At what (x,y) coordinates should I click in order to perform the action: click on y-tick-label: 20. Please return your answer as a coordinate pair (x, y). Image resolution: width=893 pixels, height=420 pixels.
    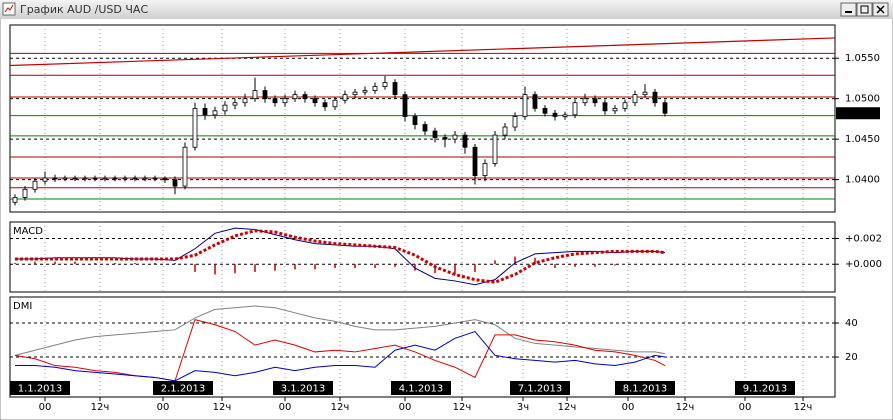
    Looking at the image, I should click on (851, 357).